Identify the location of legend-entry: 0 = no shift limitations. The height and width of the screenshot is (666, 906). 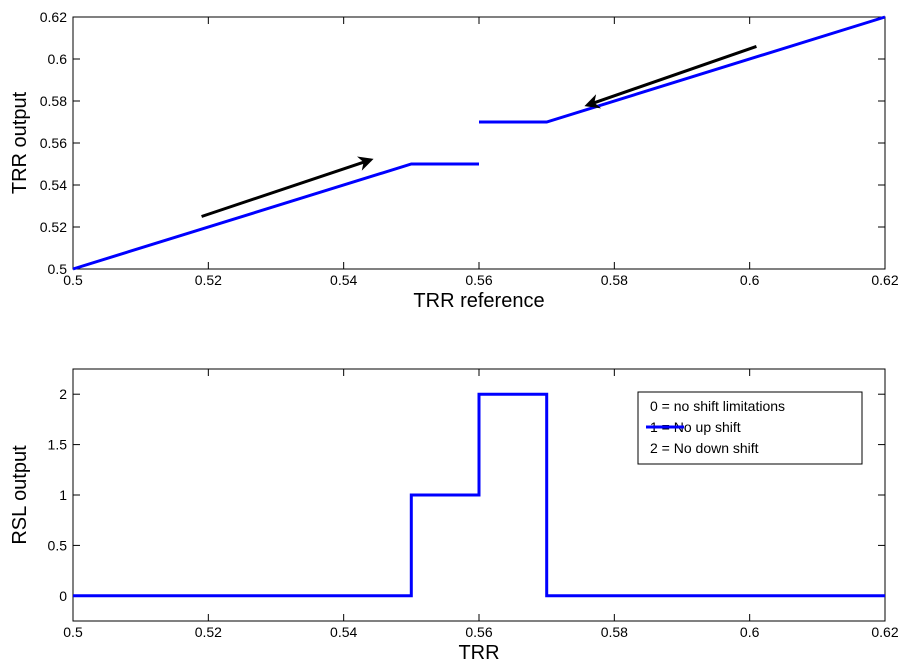
(717, 406).